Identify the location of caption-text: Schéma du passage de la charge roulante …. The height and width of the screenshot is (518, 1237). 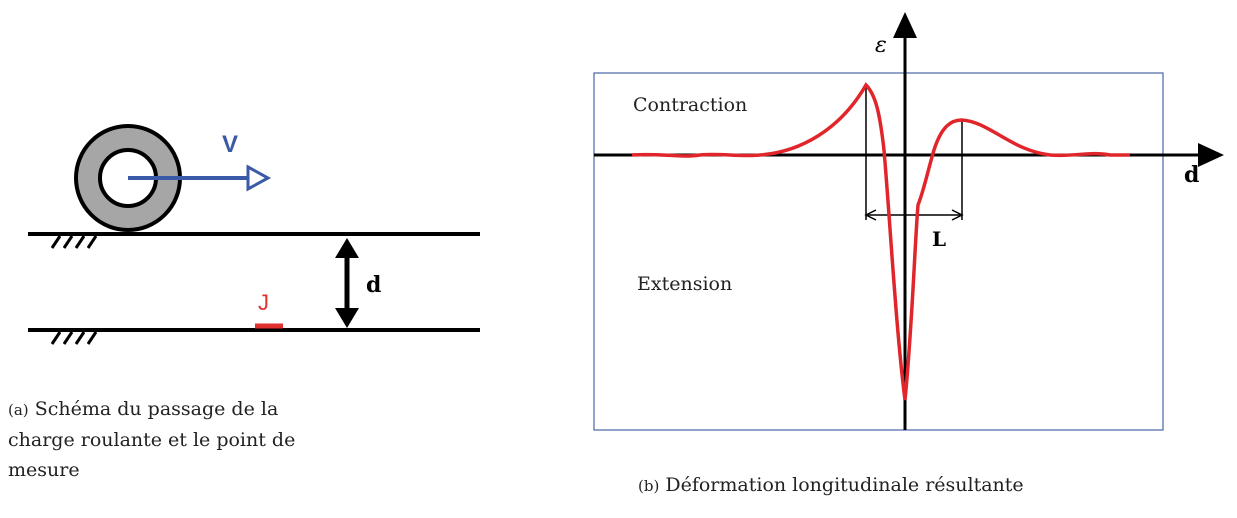
(152, 439).